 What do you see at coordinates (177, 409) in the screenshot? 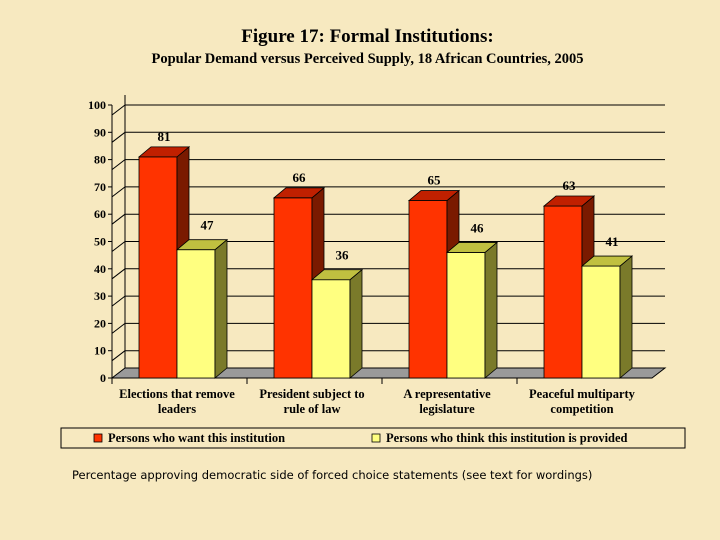
I see `x-category-label: leaders` at bounding box center [177, 409].